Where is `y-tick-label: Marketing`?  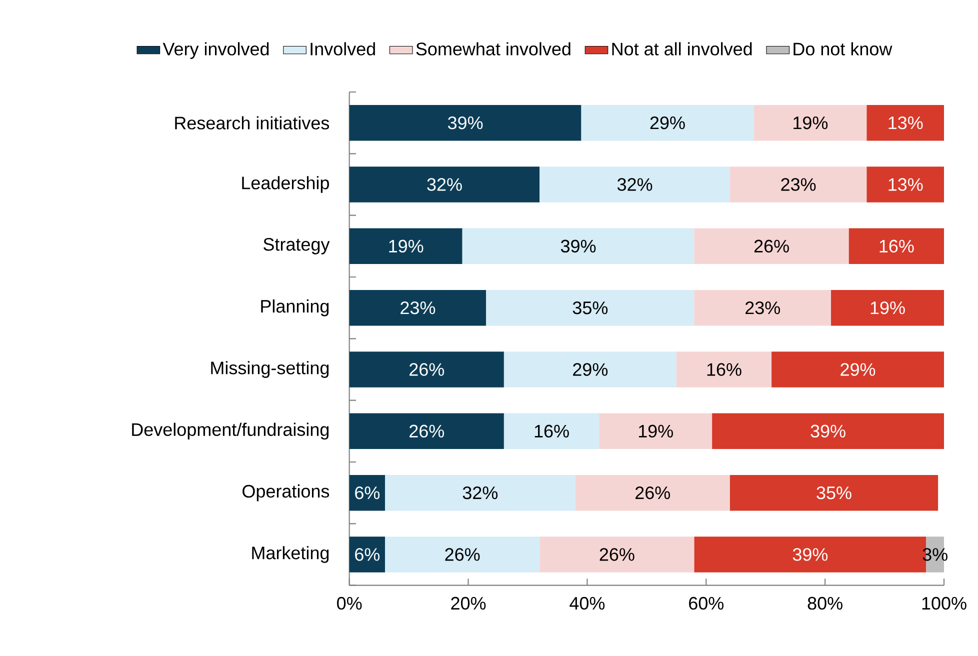 y-tick-label: Marketing is located at coordinates (290, 554).